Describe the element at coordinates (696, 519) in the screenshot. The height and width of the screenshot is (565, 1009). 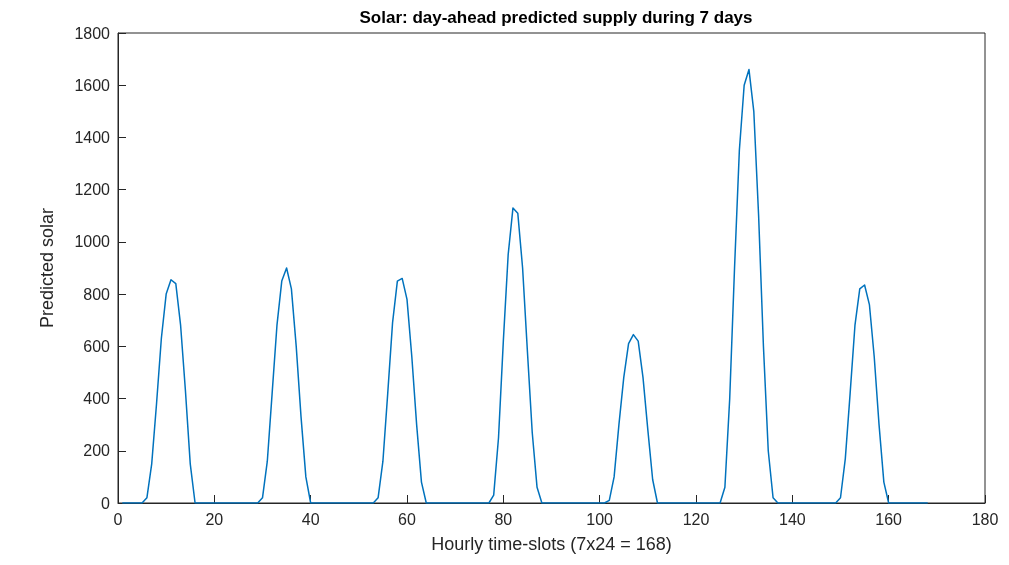
I see `x-tick-label: 120` at that location.